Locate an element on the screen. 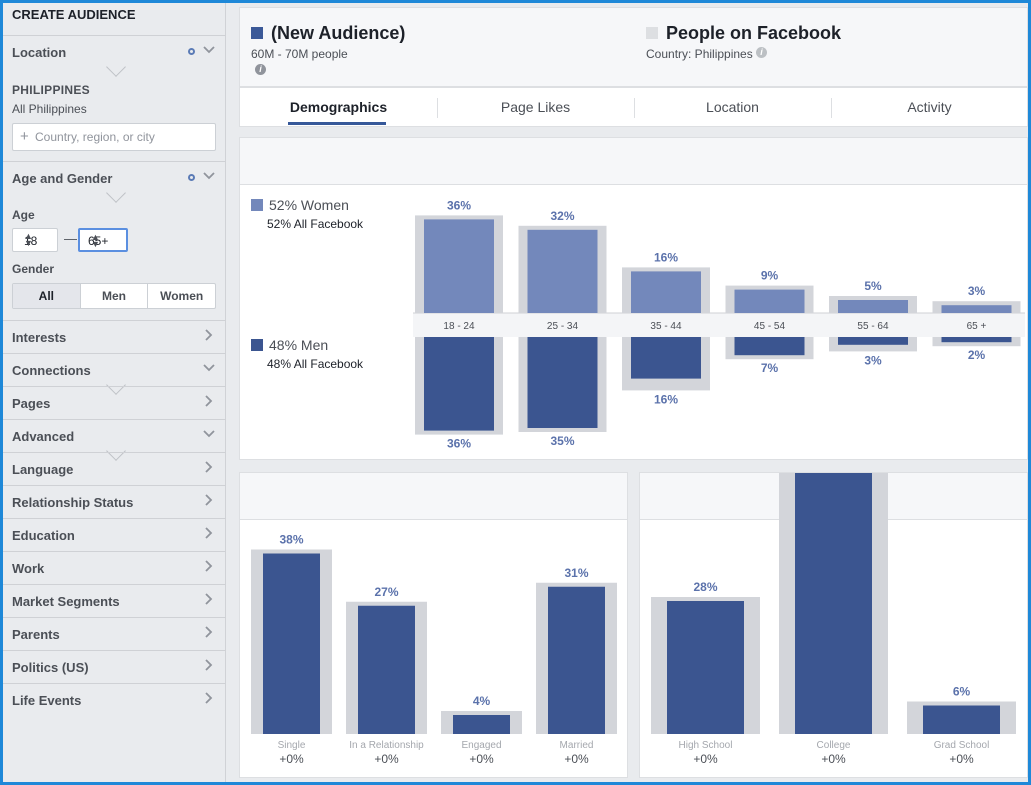 The width and height of the screenshot is (1031, 785). location-section-label: Location is located at coordinates (39, 52).